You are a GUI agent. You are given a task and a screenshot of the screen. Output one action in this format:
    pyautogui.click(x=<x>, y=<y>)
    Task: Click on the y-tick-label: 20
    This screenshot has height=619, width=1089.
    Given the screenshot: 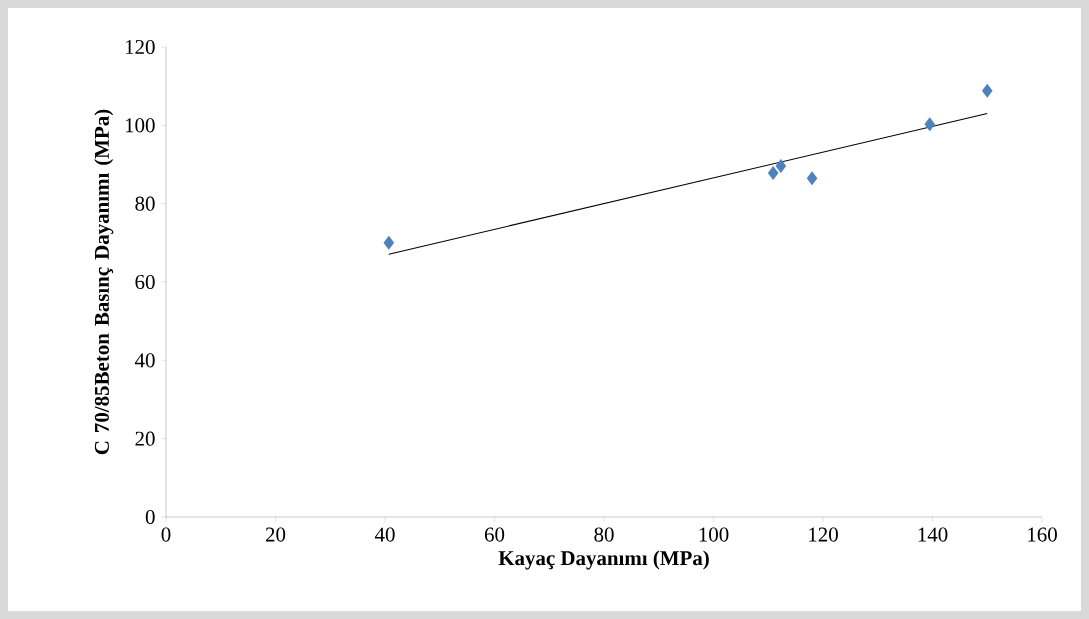 What is the action you would take?
    pyautogui.click(x=145, y=438)
    